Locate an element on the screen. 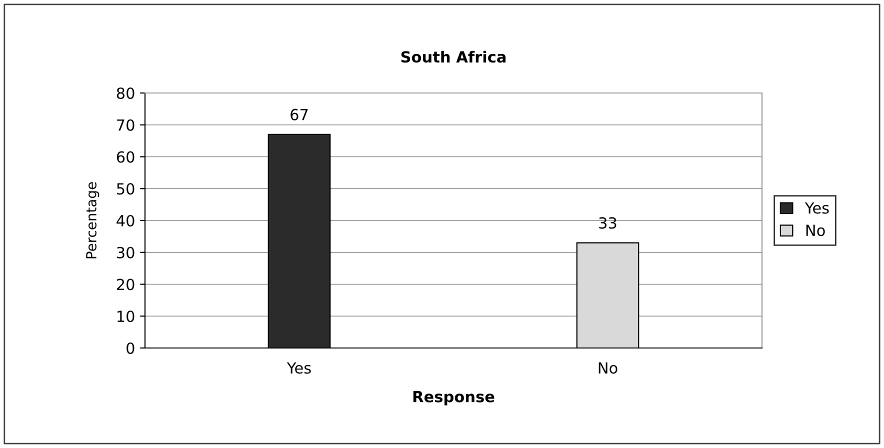 The width and height of the screenshot is (884, 448). y-tick-label: 60 is located at coordinates (125, 157).